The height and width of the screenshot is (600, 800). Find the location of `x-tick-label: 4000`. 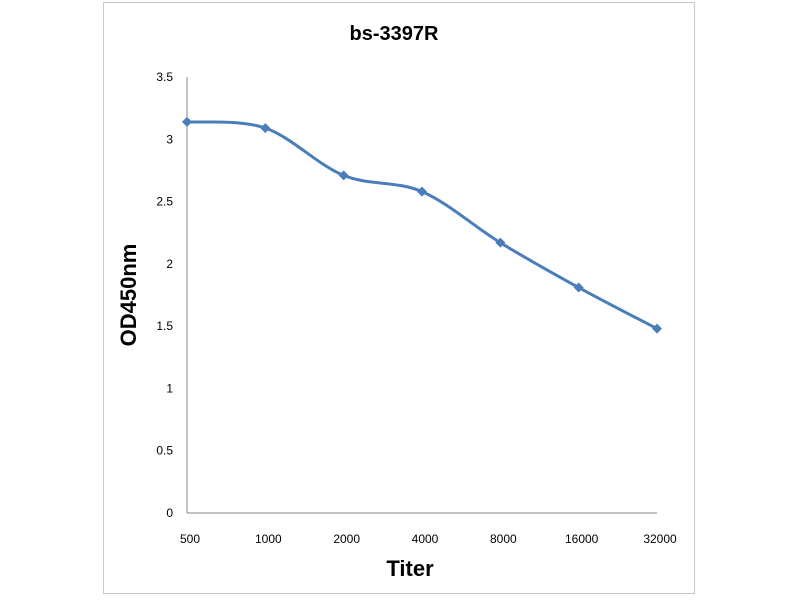

x-tick-label: 4000 is located at coordinates (425, 539).